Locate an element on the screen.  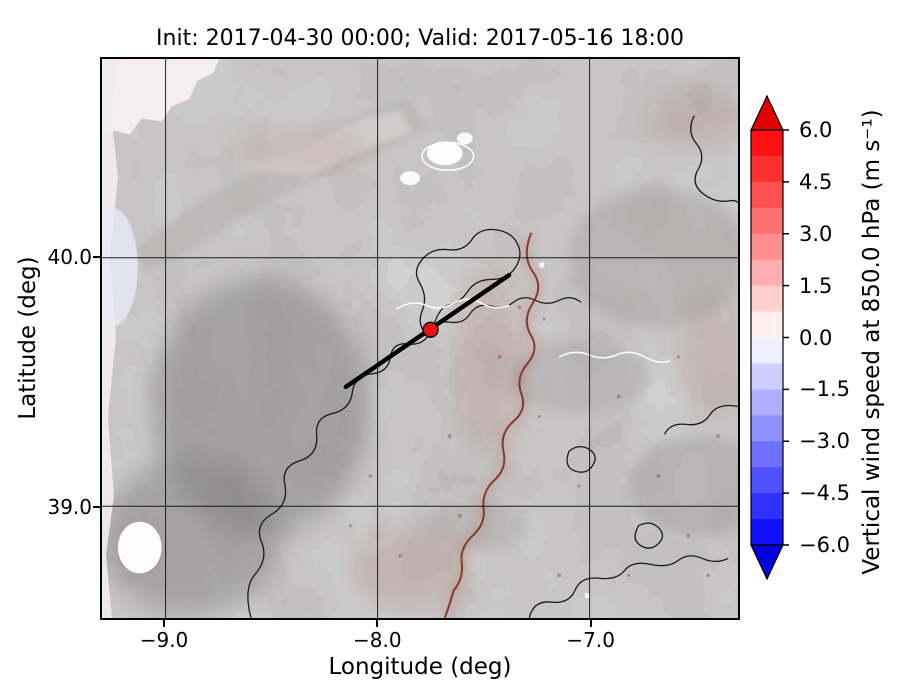
y-axis-label: Latitude (deg) is located at coordinates (28, 338).